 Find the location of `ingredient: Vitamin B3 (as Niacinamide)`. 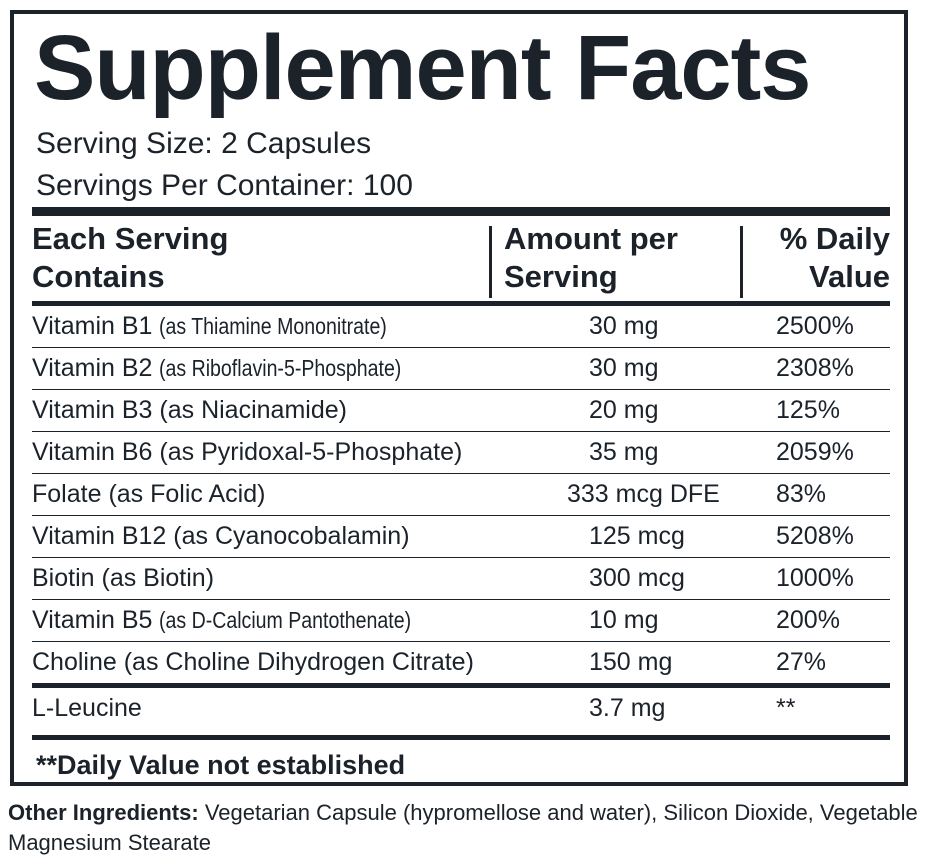

ingredient: Vitamin B3 (as Niacinamide) is located at coordinates (189, 410).